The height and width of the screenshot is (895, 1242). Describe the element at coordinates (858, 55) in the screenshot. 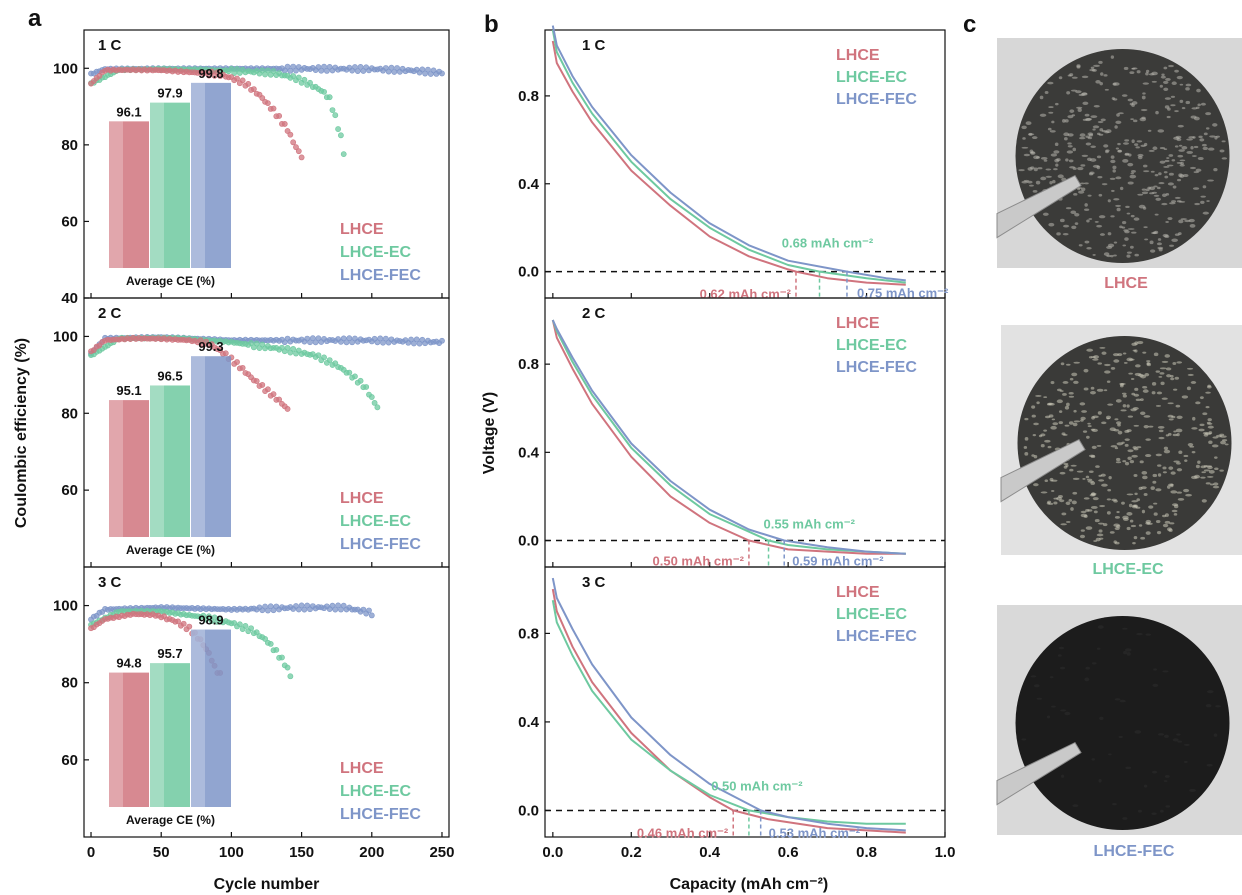

I see `legend-lhce: LHCE` at that location.